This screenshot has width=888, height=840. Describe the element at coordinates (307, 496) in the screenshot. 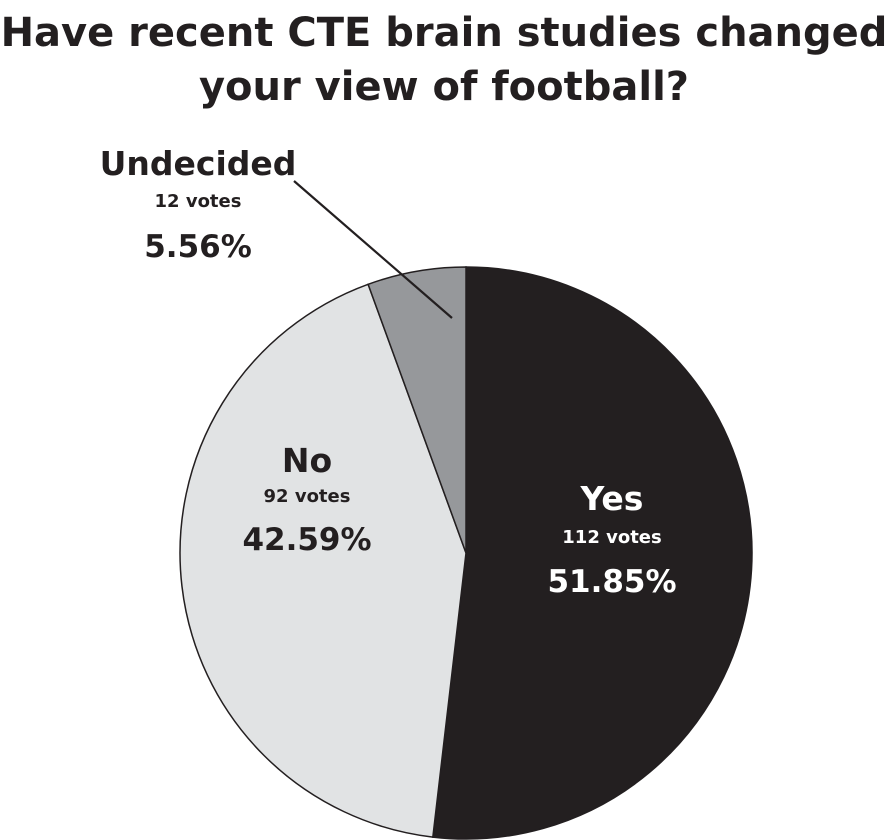

I see `slice-votes-no: 92 votes` at that location.